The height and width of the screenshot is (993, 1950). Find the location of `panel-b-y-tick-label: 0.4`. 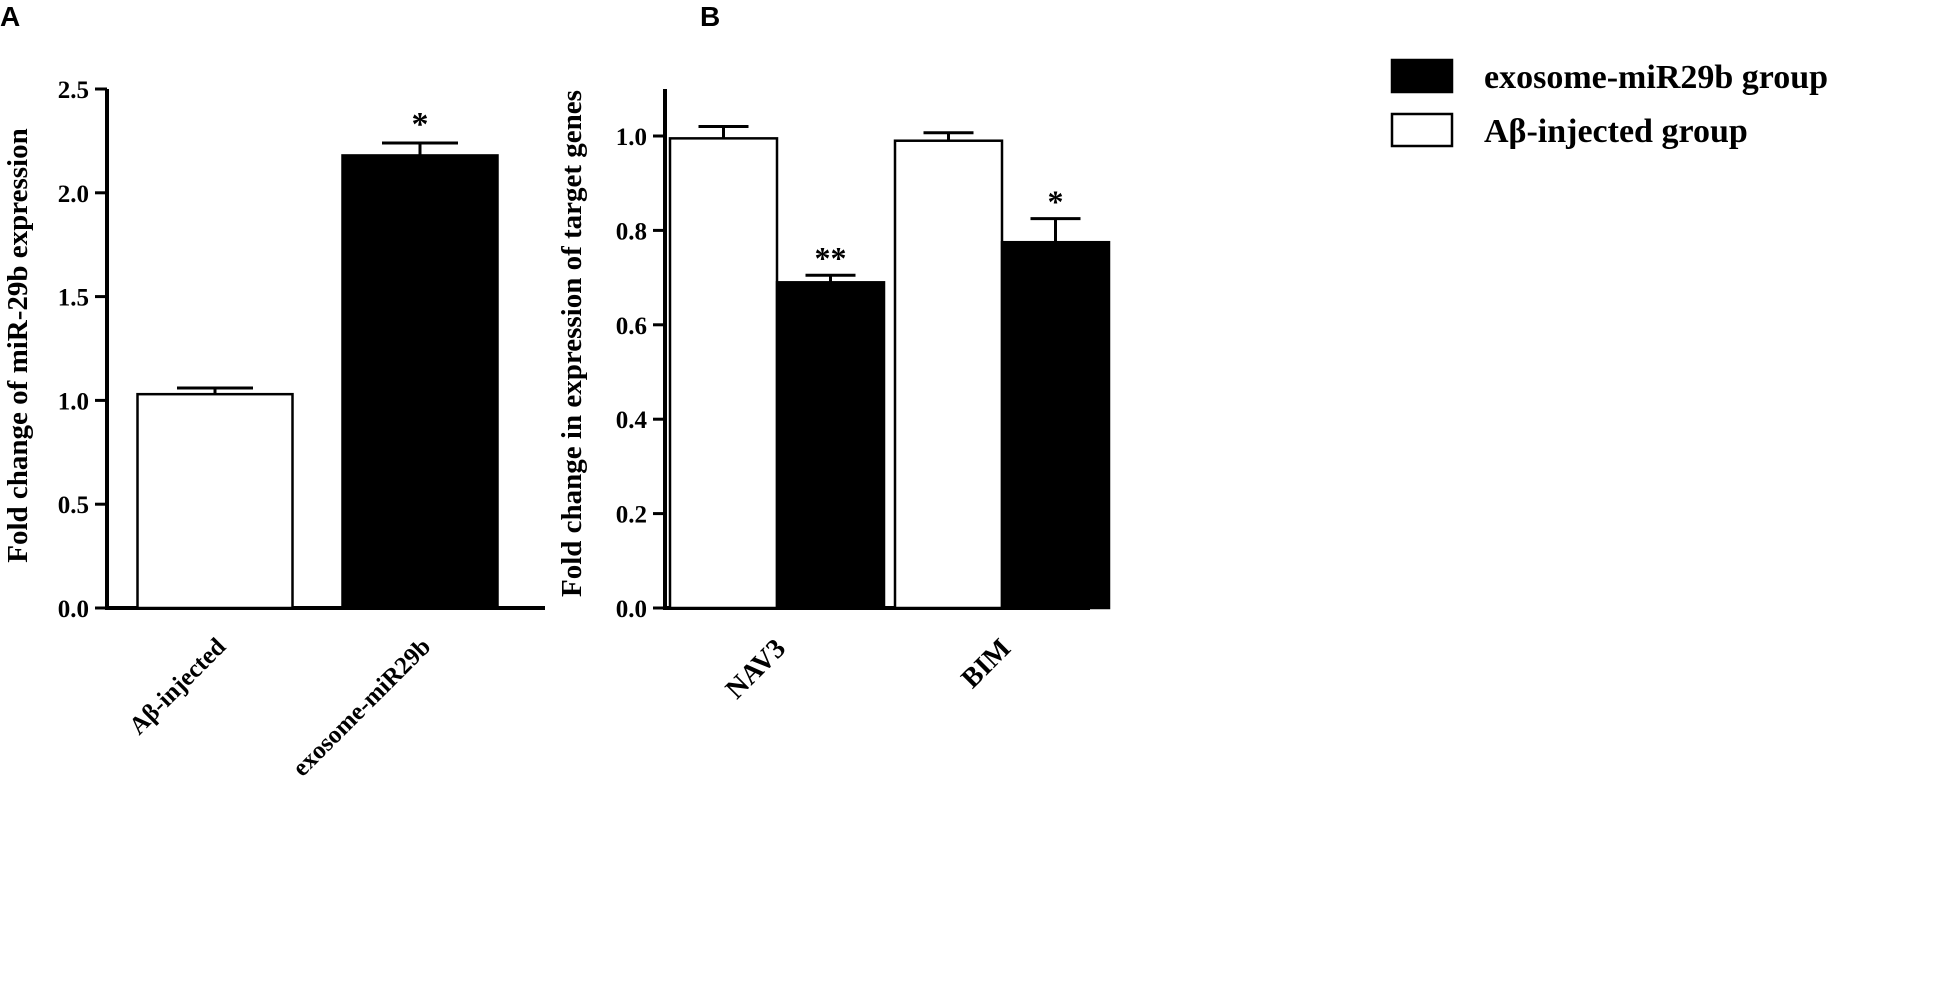

panel-b-y-tick-label: 0.4 is located at coordinates (632, 420).